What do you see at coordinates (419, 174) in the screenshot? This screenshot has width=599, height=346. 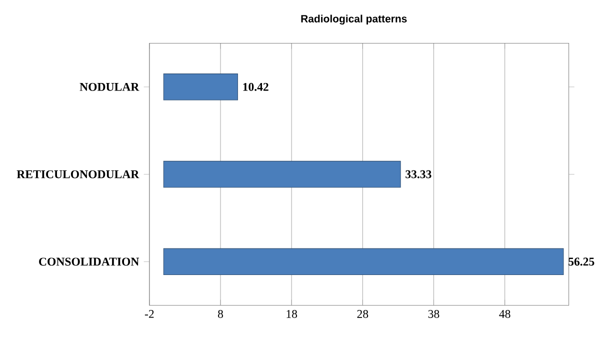 I see `data-label: 33.33` at bounding box center [419, 174].